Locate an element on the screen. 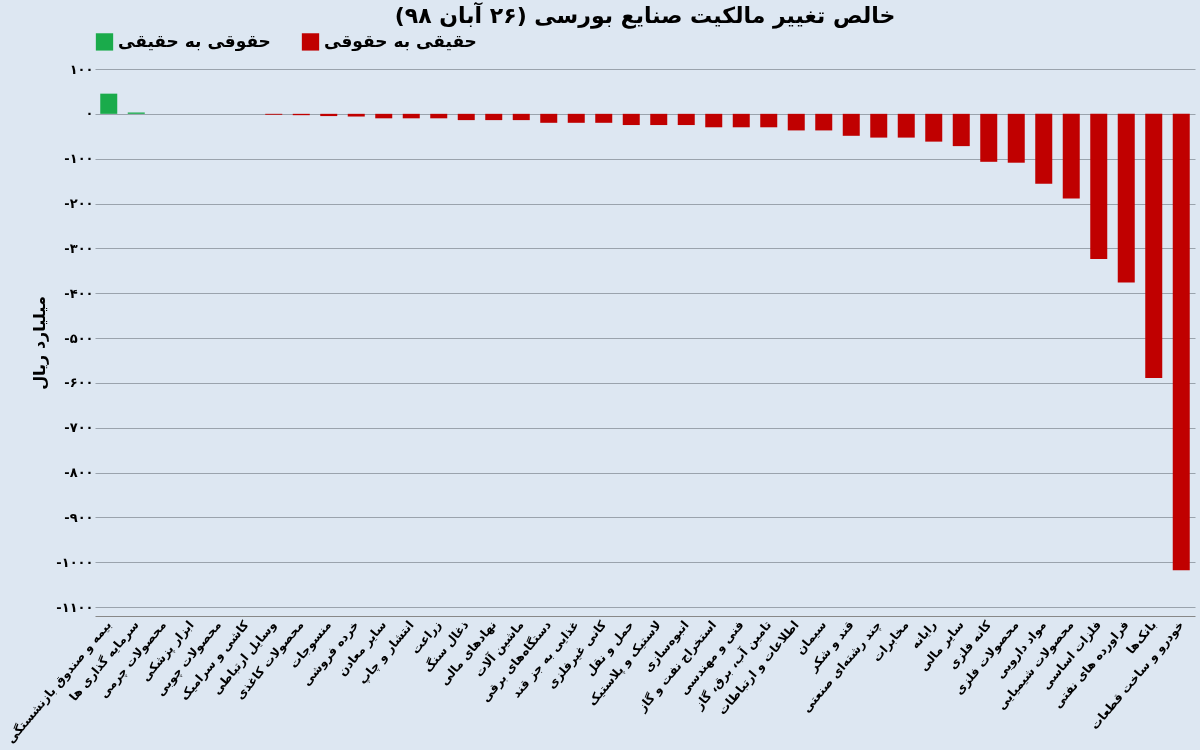 This screenshot has width=1200, height=750. y-tick-label: -۴۰۰ is located at coordinates (79, 293).